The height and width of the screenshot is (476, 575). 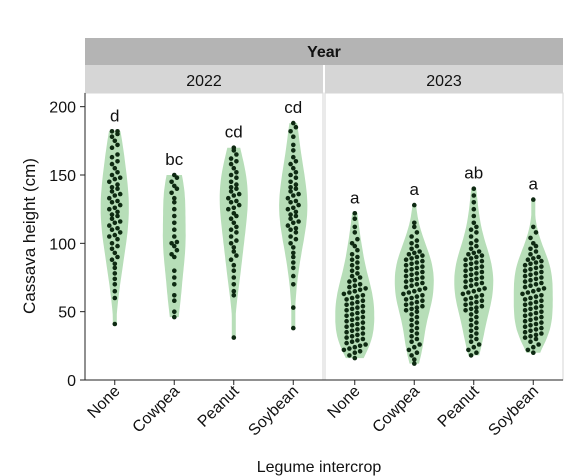 What do you see at coordinates (324, 79) in the screenshot?
I see `facet-strip-labels: 2022 2023` at bounding box center [324, 79].